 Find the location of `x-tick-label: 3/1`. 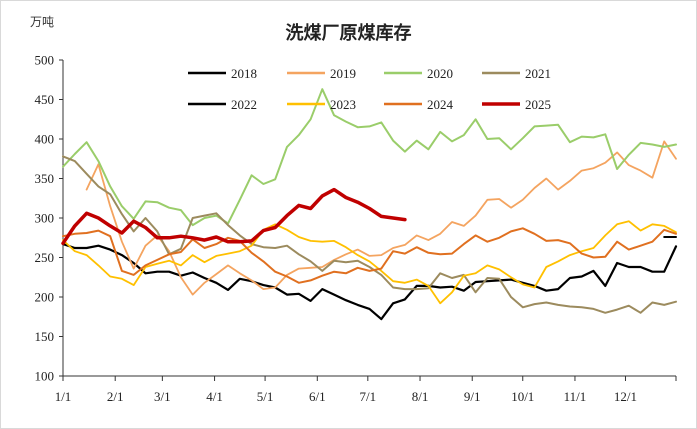

x-tick-label: 3/1 is located at coordinates (162, 396).